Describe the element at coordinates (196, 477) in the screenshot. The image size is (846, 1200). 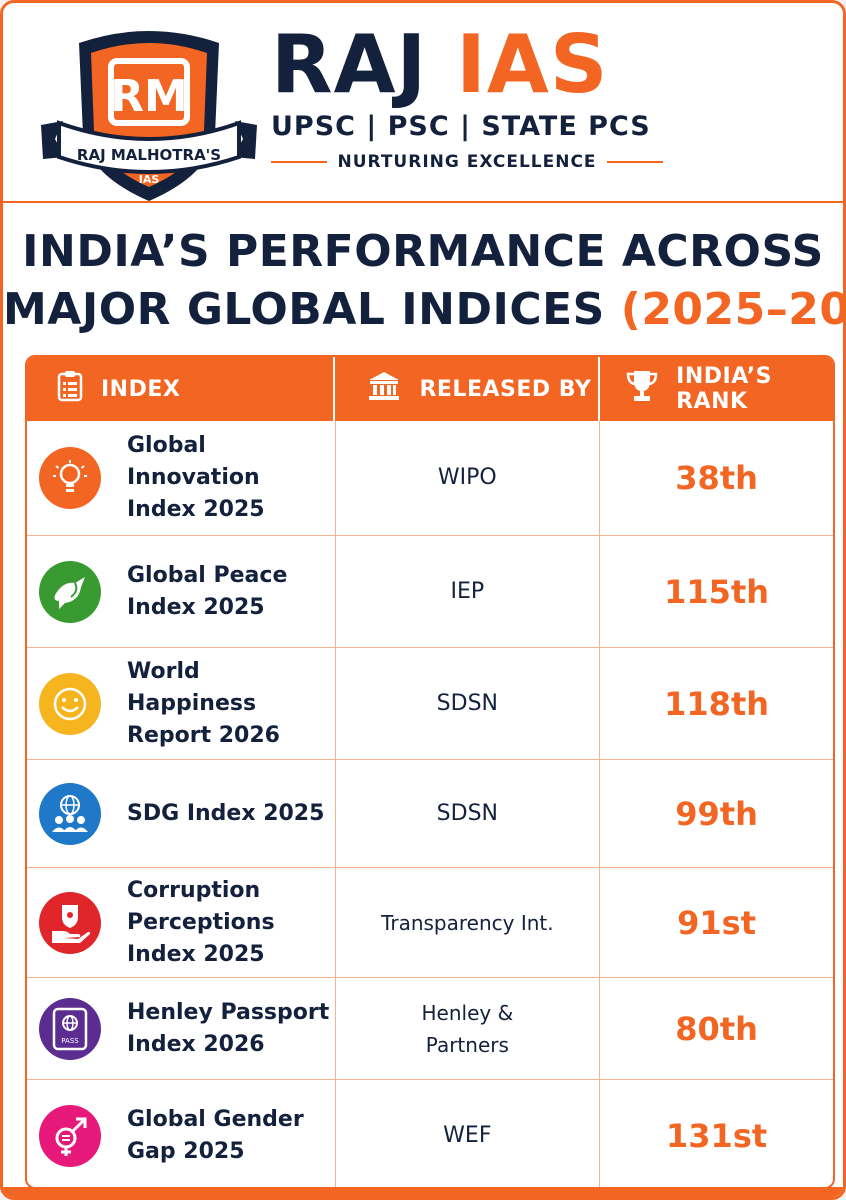
I see `index-name: Global Innovation Index 2025` at that location.